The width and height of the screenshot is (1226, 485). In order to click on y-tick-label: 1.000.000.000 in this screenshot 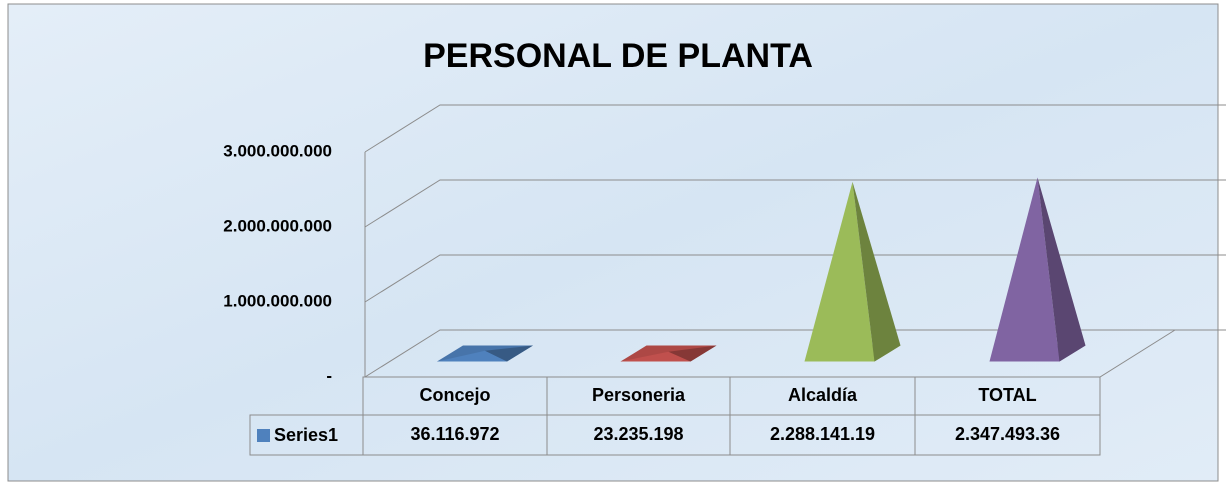, I will do `click(277, 300)`.